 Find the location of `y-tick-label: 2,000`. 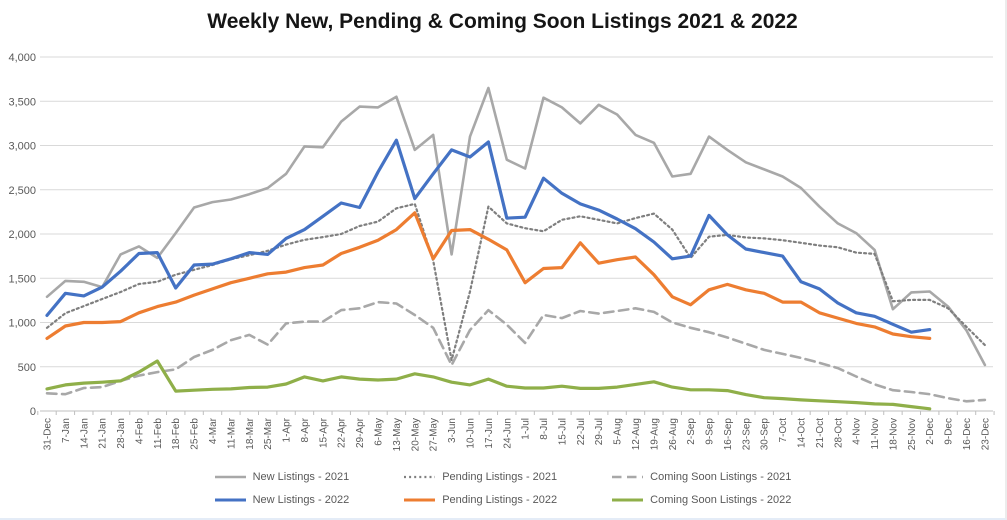

y-tick-label: 2,000 is located at coordinates (22, 235).